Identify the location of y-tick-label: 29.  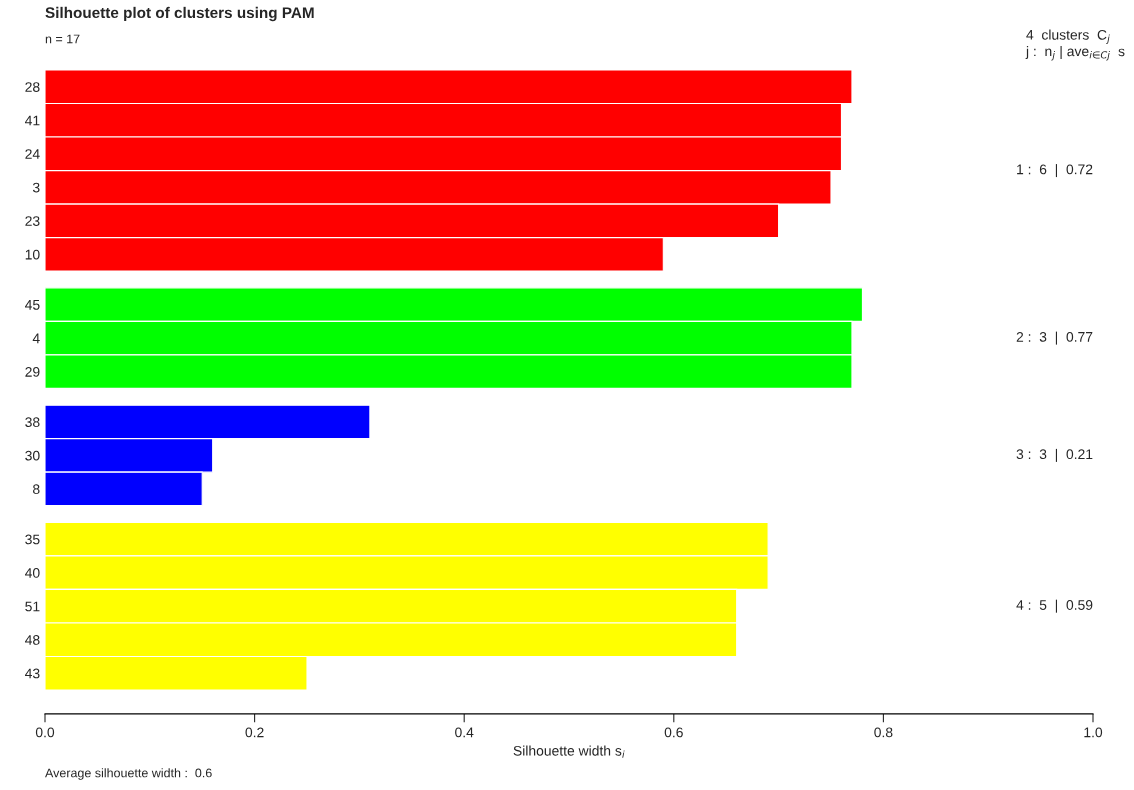
(32, 371).